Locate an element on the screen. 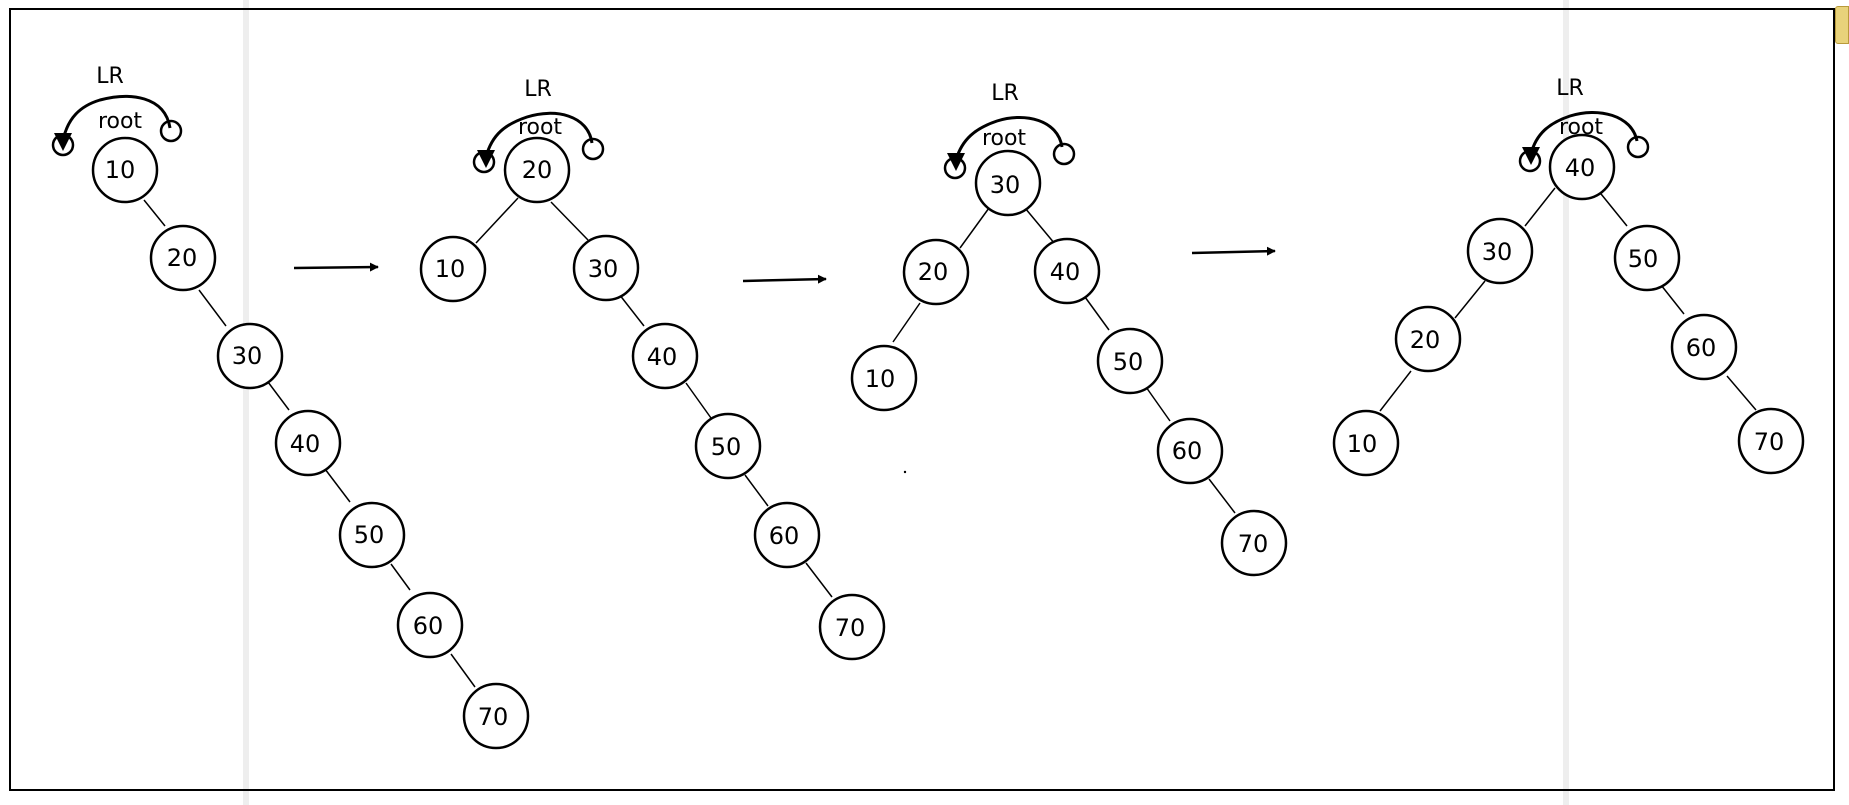 Image resolution: width=1849 pixels, height=805 pixels. arrowhead-icon is located at coordinates (63, 142).